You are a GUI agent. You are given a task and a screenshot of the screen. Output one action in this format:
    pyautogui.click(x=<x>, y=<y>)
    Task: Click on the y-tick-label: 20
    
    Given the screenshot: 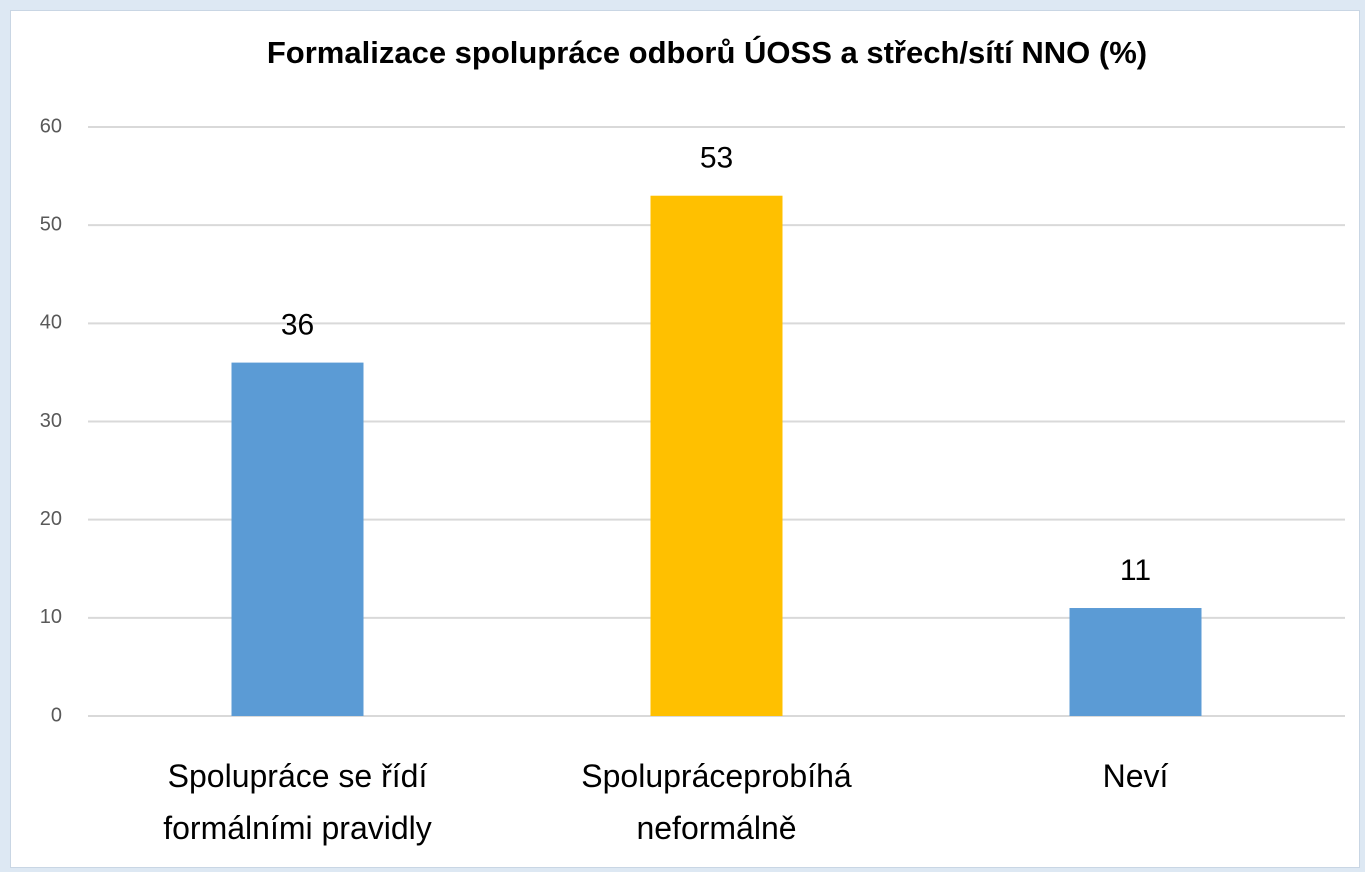 What is the action you would take?
    pyautogui.click(x=51, y=519)
    